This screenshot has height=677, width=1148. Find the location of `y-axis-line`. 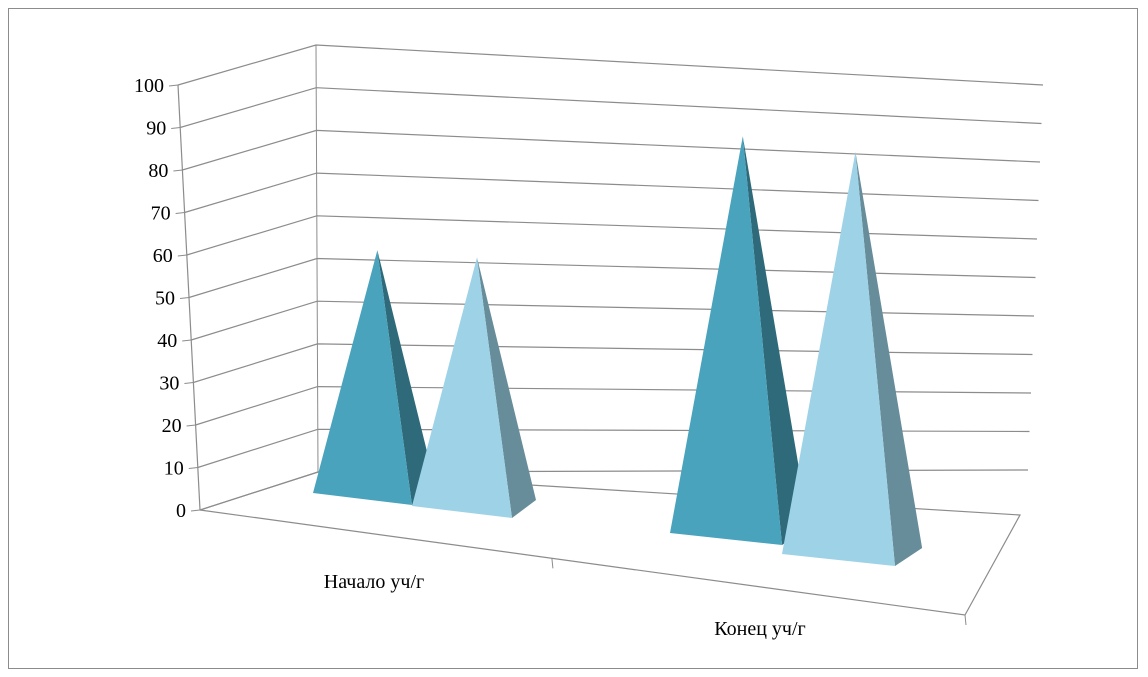

y-axis-line is located at coordinates (189, 297).